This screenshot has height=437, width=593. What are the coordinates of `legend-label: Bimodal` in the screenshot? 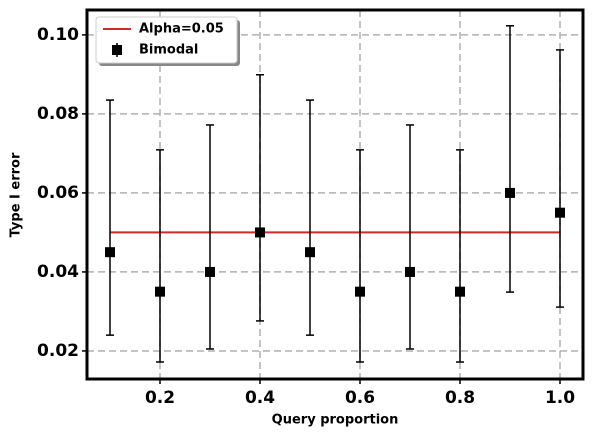 It's located at (168, 50).